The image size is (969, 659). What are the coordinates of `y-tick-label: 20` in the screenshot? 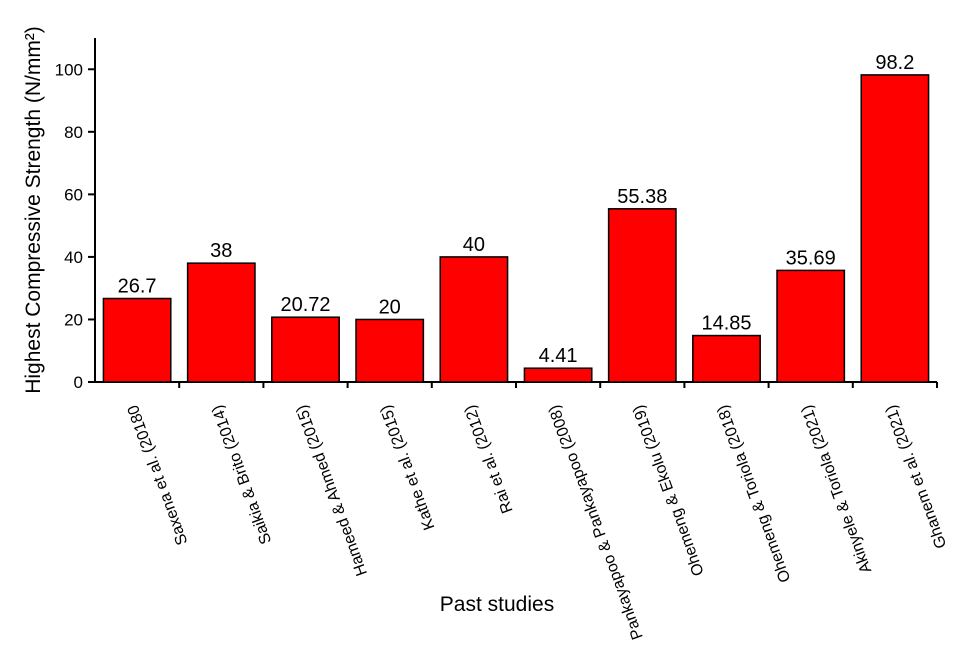 It's located at (73, 319).